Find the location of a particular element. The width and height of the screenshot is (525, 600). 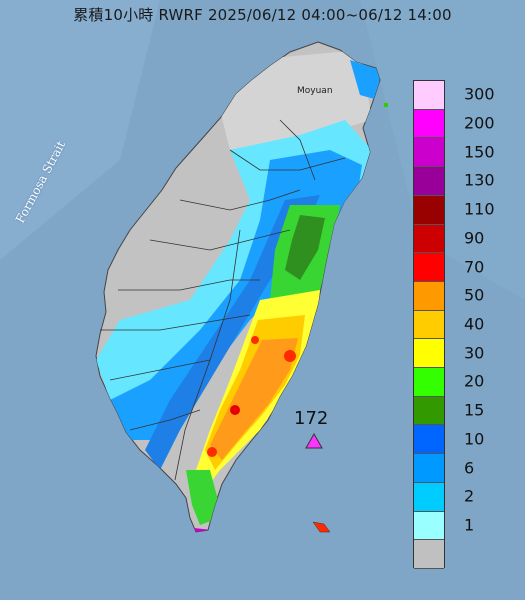

northeast-rain is located at coordinates (365, 80).